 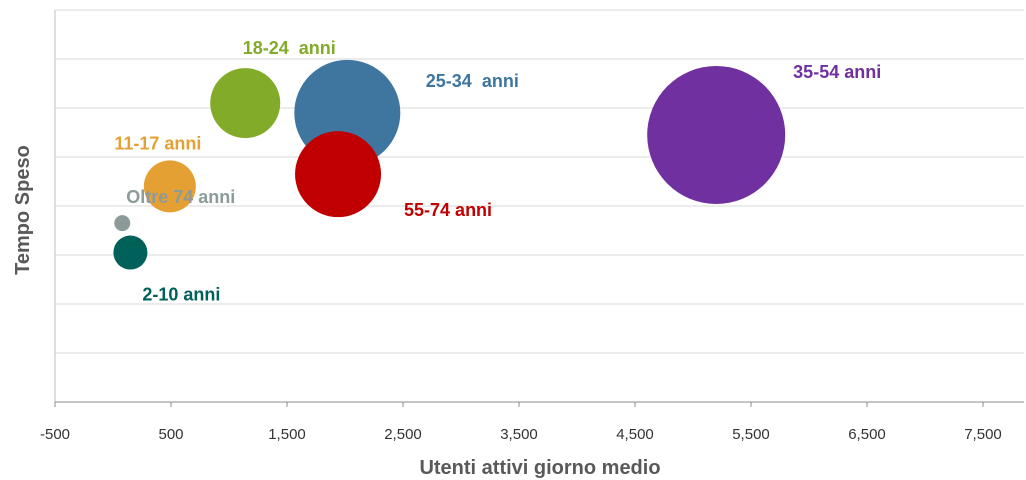 What do you see at coordinates (287, 434) in the screenshot?
I see `x-tick-label: 1,500` at bounding box center [287, 434].